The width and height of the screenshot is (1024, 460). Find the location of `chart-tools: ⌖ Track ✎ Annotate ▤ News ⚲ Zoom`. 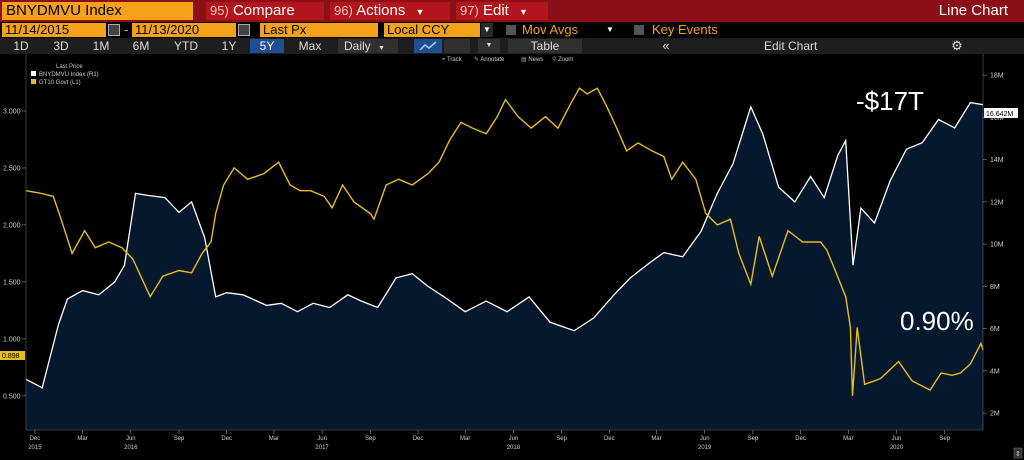

chart-tools: ⌖ Track ✎ Annotate ▤ News ⚲ Zoom is located at coordinates (507, 59).